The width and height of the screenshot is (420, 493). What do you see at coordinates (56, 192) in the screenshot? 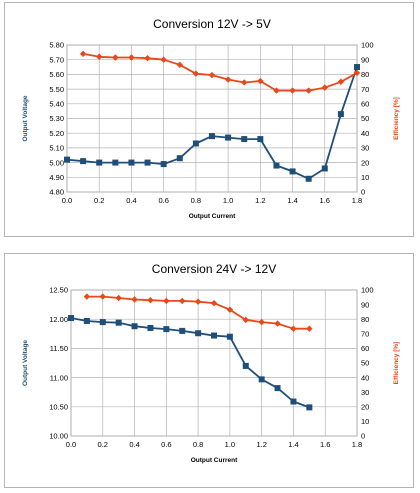
I see `y-tick-label-left: 4.80` at bounding box center [56, 192].